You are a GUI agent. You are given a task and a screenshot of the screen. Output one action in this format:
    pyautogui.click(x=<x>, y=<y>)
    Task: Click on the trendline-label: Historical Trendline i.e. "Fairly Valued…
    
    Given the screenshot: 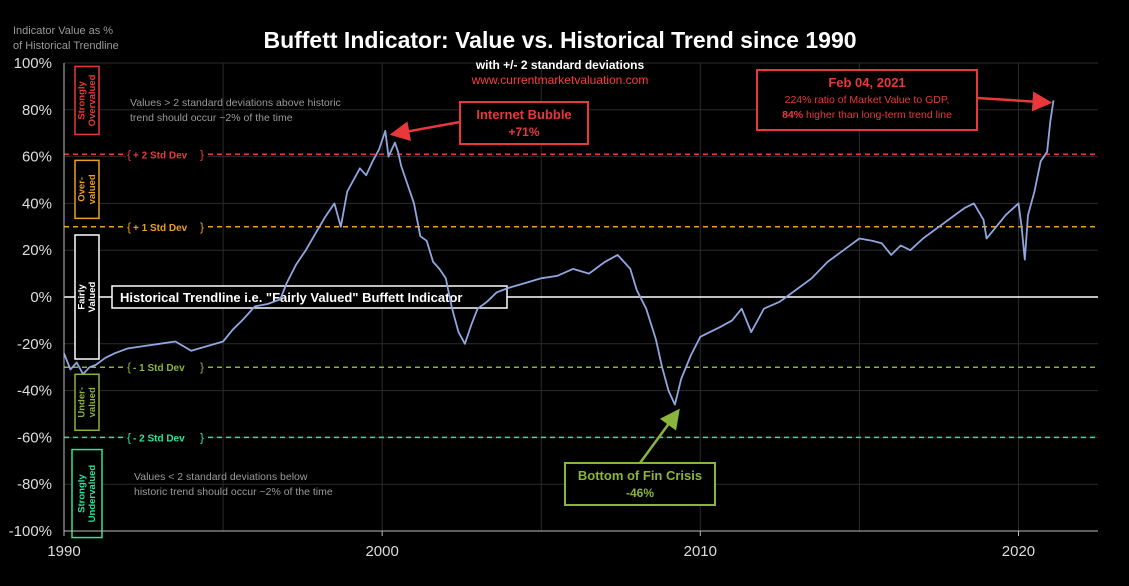 What is the action you would take?
    pyautogui.click(x=291, y=297)
    